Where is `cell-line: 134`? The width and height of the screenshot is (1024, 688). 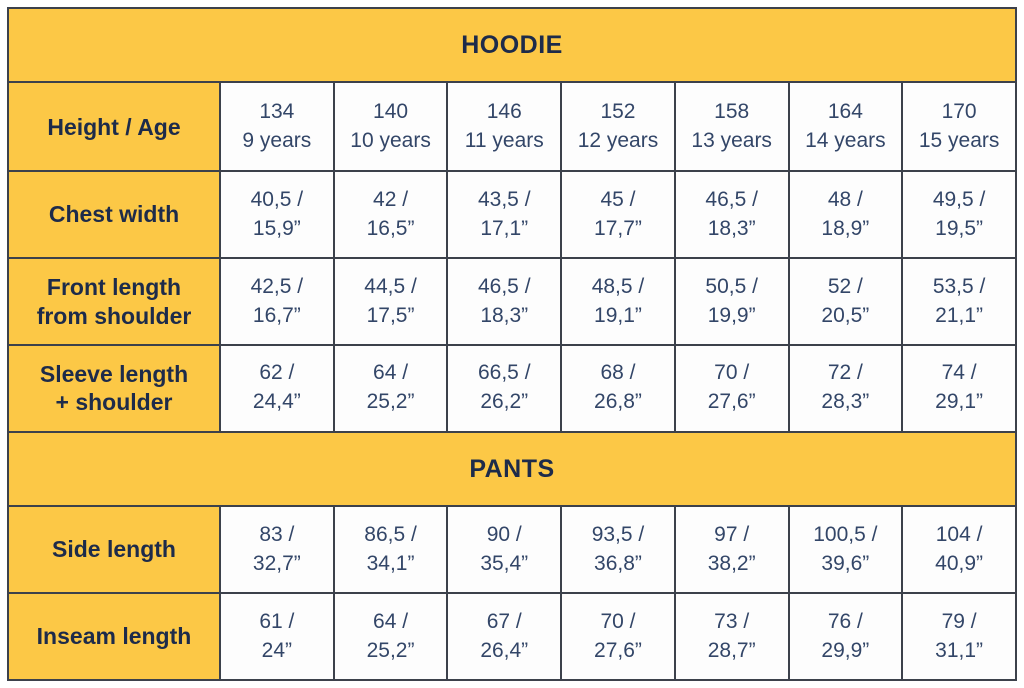
cell-line: 134 is located at coordinates (277, 111).